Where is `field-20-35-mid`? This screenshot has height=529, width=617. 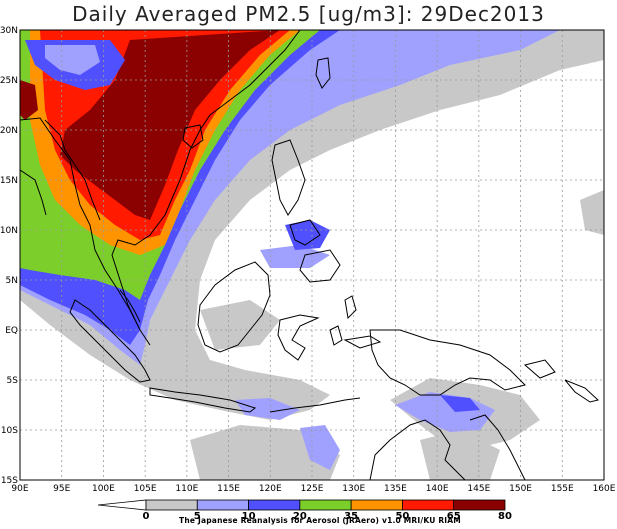
field-20-35-mid is located at coordinates (307, 235).